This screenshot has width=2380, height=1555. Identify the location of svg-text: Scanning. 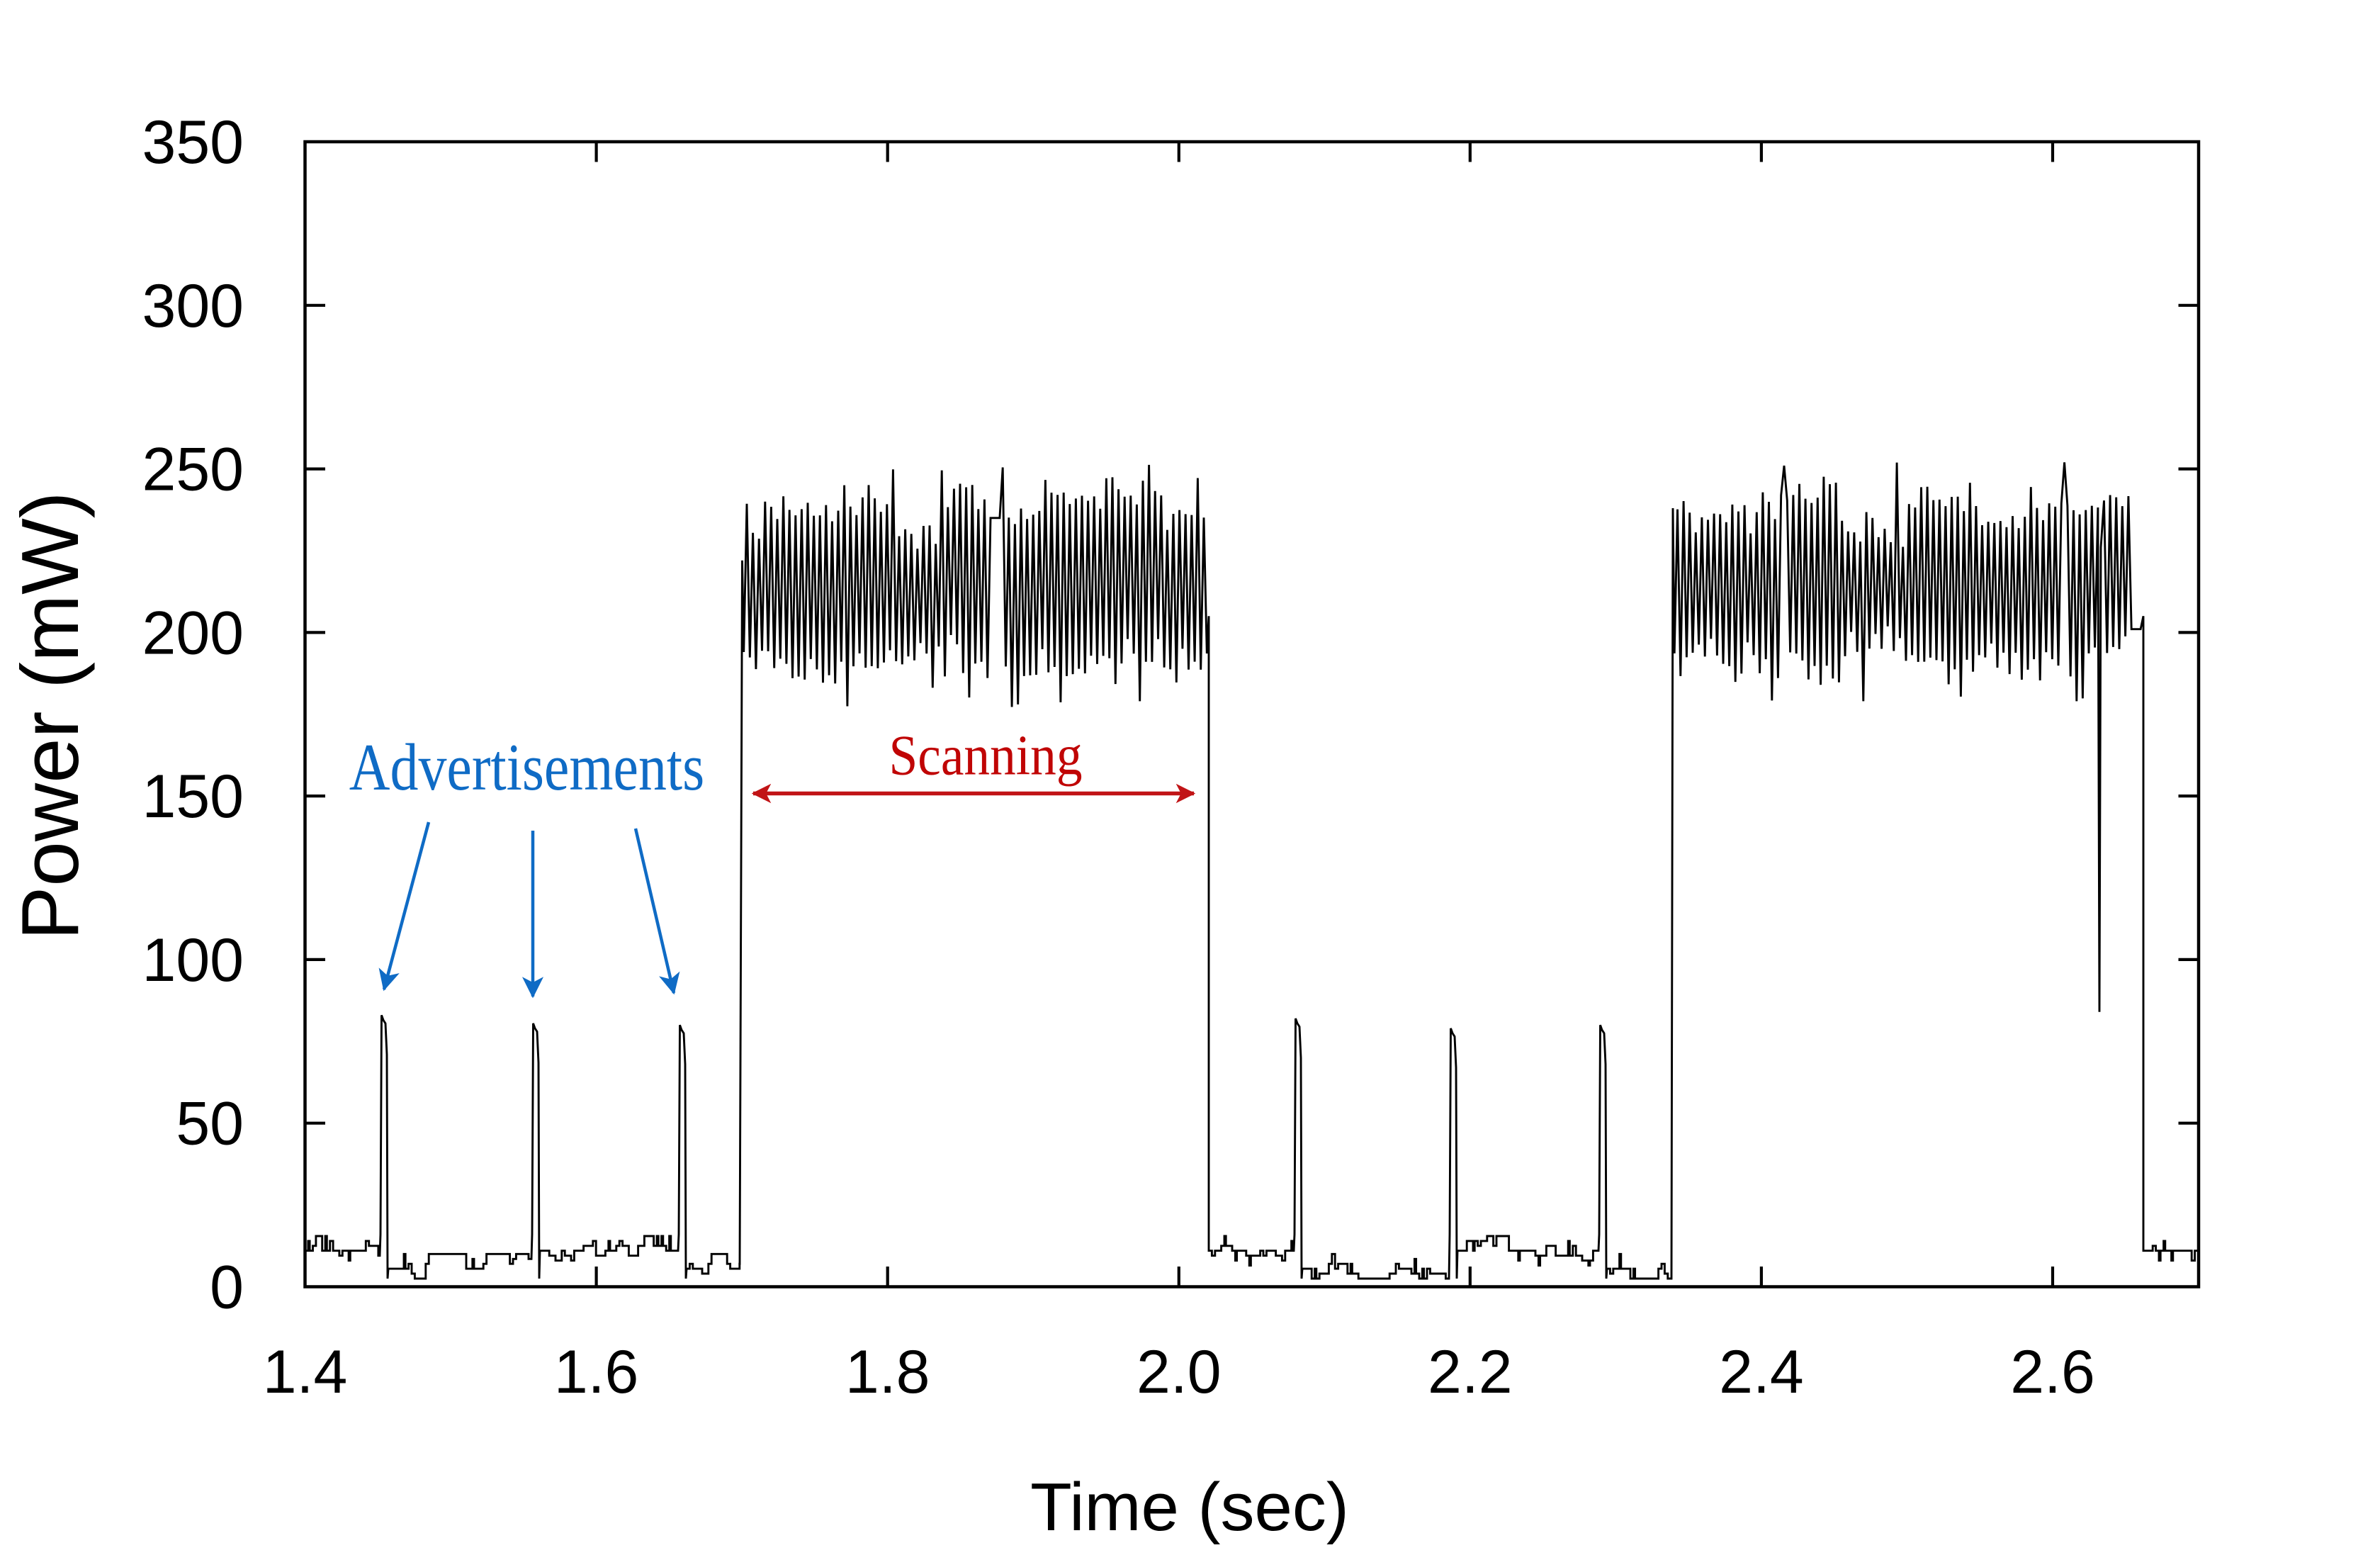
(985, 755).